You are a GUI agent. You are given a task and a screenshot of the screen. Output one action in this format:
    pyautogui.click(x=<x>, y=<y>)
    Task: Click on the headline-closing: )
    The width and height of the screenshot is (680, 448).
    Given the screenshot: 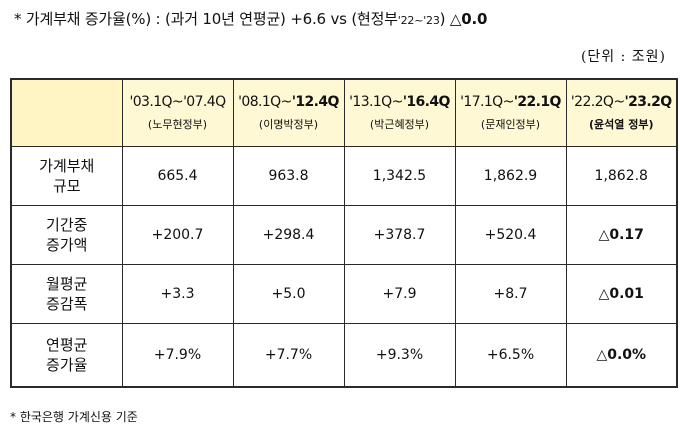 What is the action you would take?
    pyautogui.click(x=442, y=19)
    